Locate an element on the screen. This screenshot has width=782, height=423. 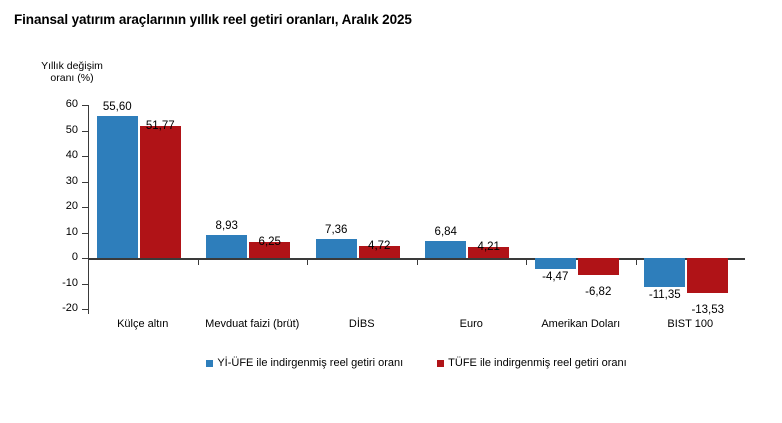
category-label: Mevduat faizi (brüt) is located at coordinates (252, 324).